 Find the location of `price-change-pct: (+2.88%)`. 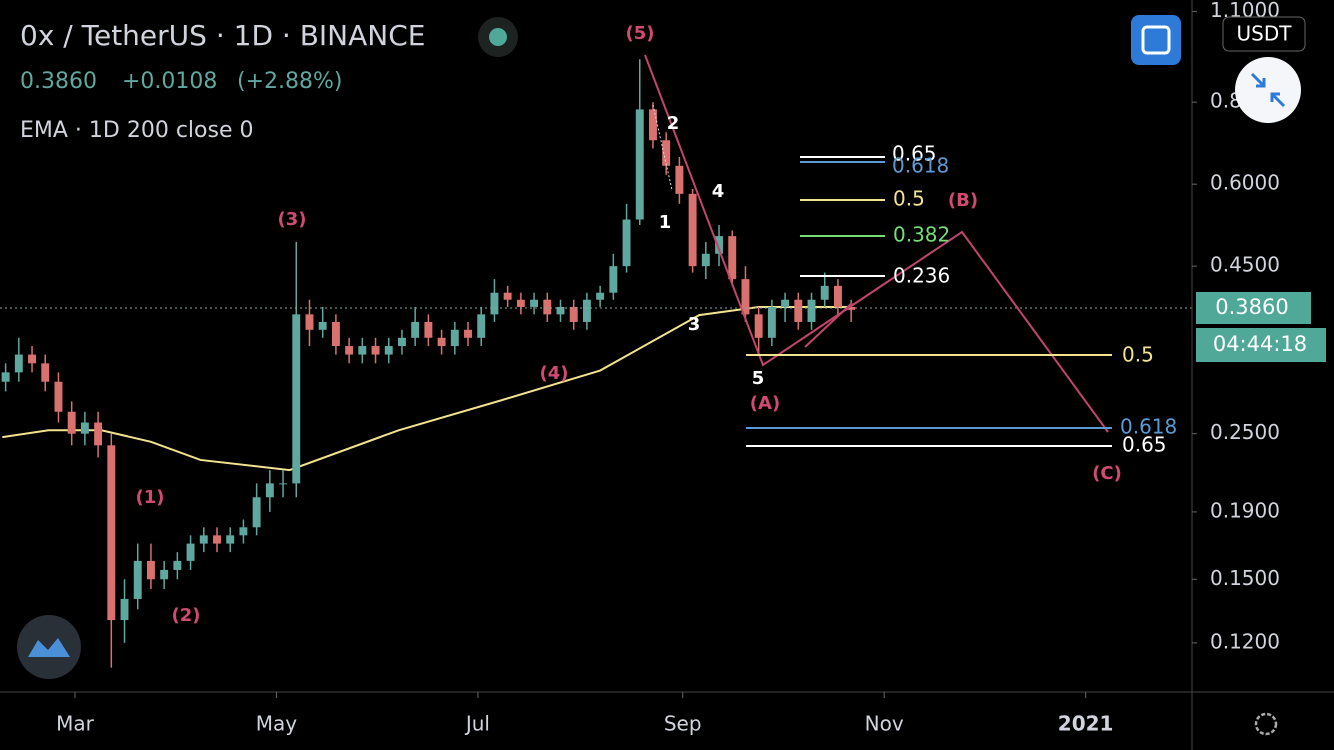

price-change-pct: (+2.88%) is located at coordinates (290, 81).